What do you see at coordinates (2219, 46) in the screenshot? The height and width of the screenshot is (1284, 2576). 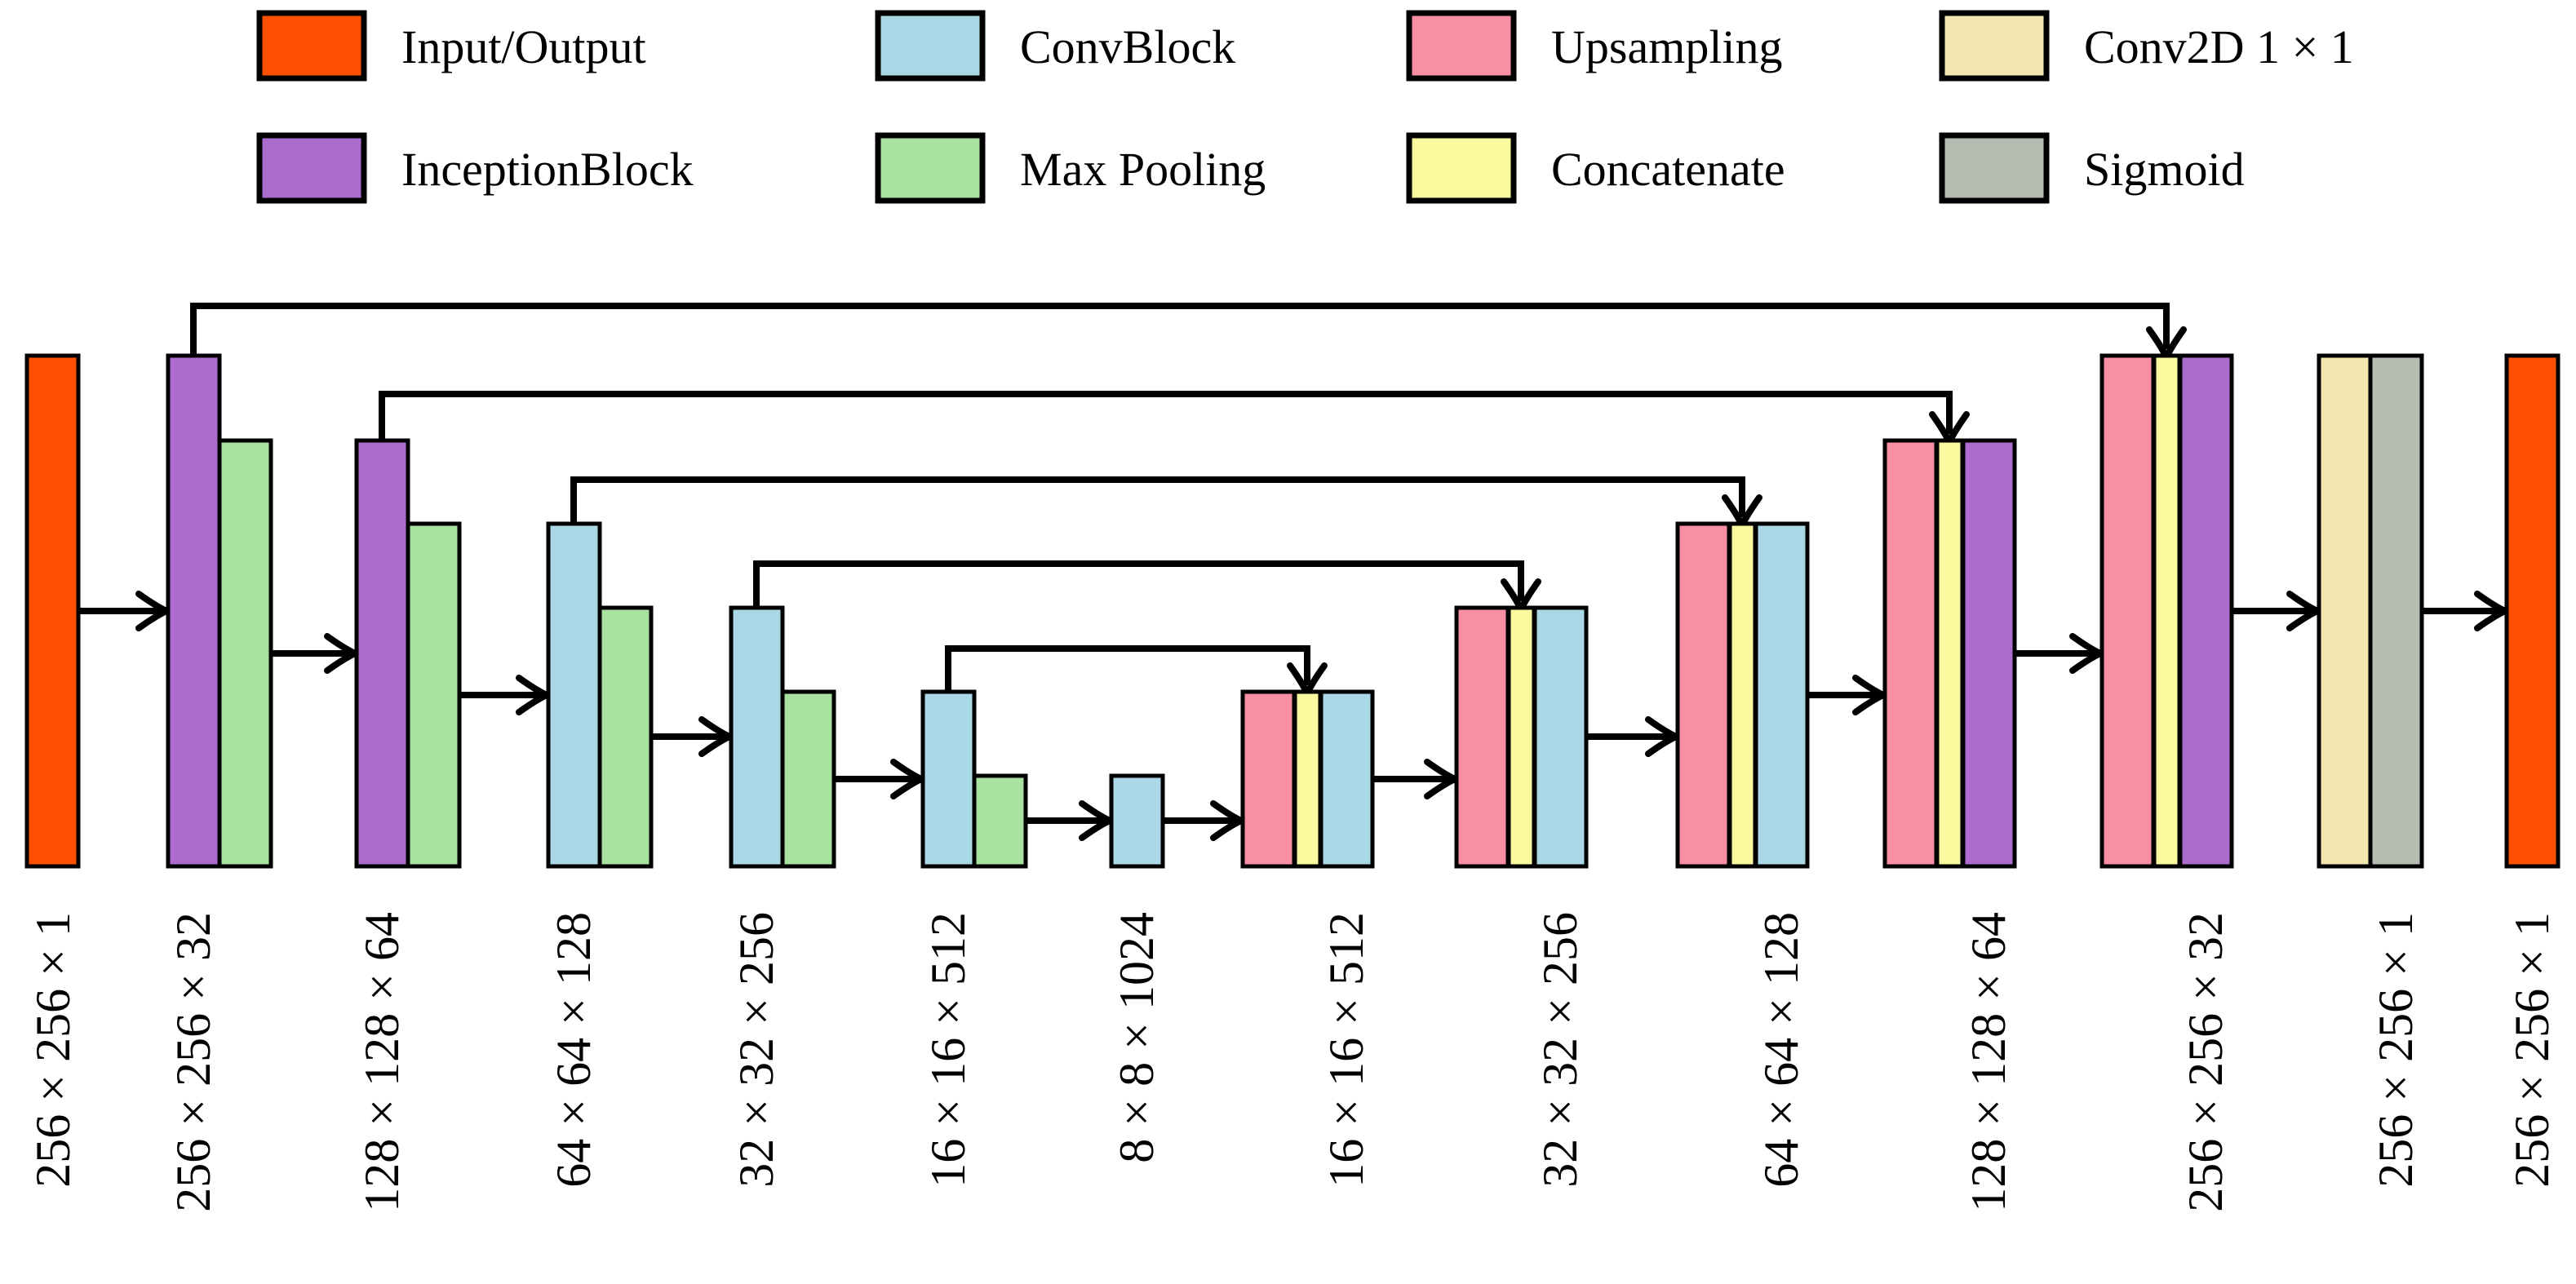 I see `legend-label-conv1x1: Conv2D 1 × 1` at bounding box center [2219, 46].